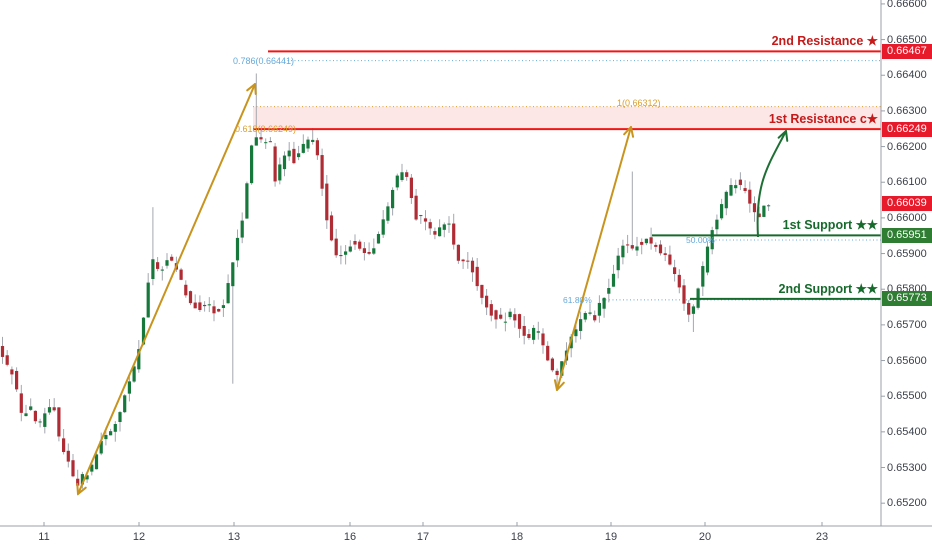  Describe the element at coordinates (907, 129) in the screenshot. I see `price-badge-resistance-1: 0.66249` at that location.